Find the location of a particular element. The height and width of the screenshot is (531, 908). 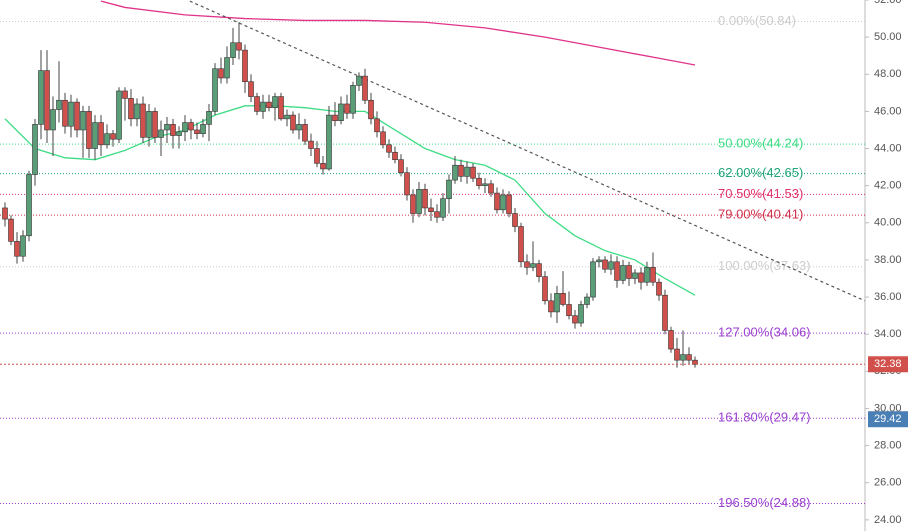

level-label: 161.80%(29.47) is located at coordinates (764, 417).